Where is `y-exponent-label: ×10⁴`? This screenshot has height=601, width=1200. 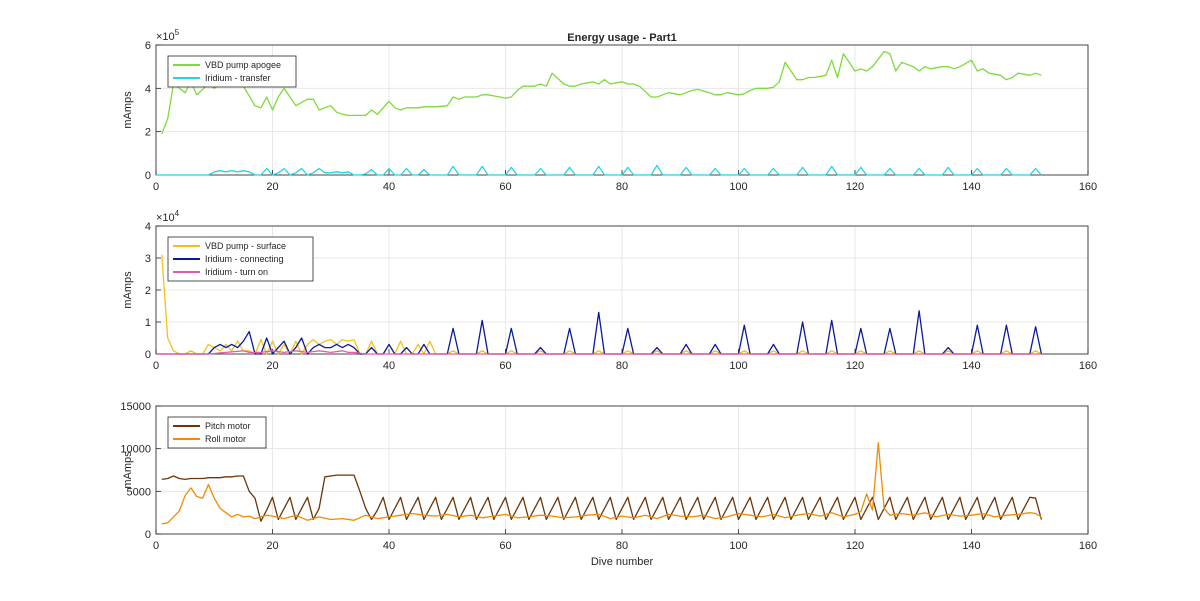
y-exponent-label: ×10⁴ is located at coordinates (168, 216).